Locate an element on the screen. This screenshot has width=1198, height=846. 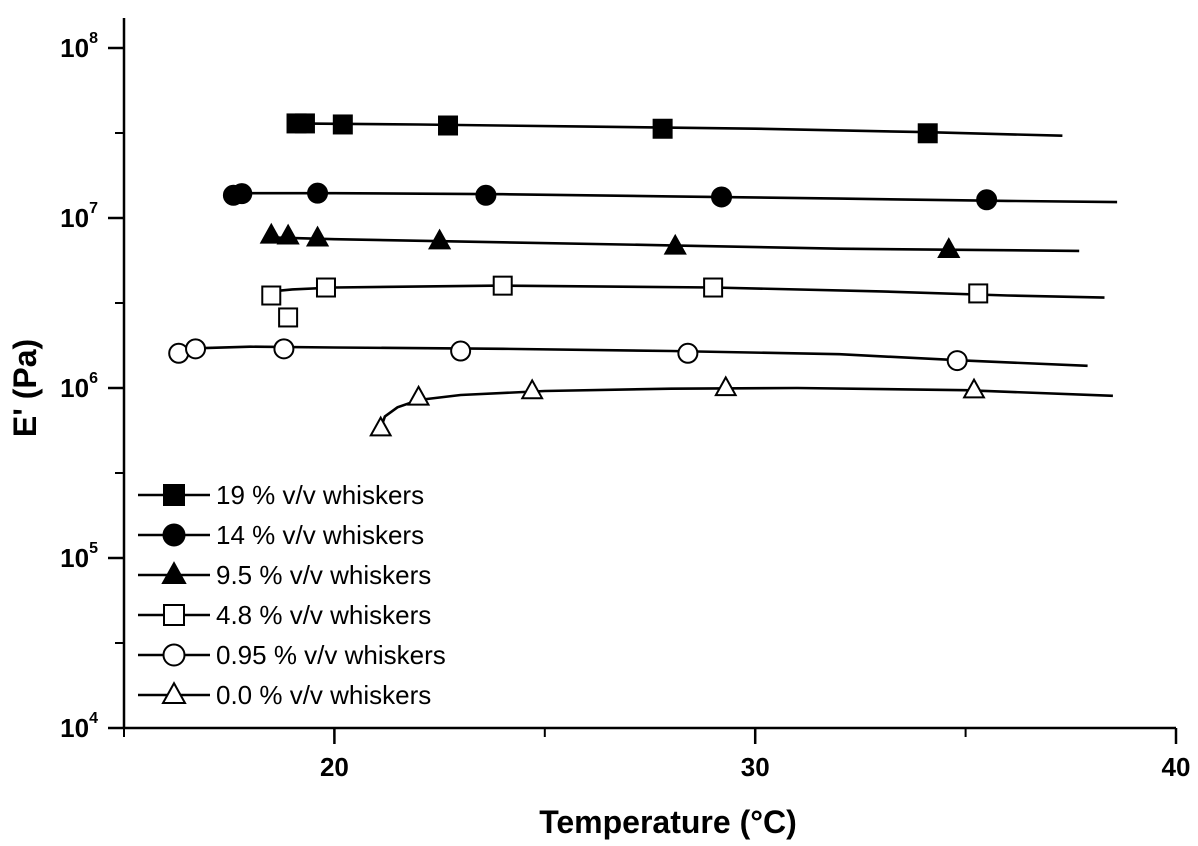
legend-item-4: 4.8 % v/v whiskers is located at coordinates (284, 615).